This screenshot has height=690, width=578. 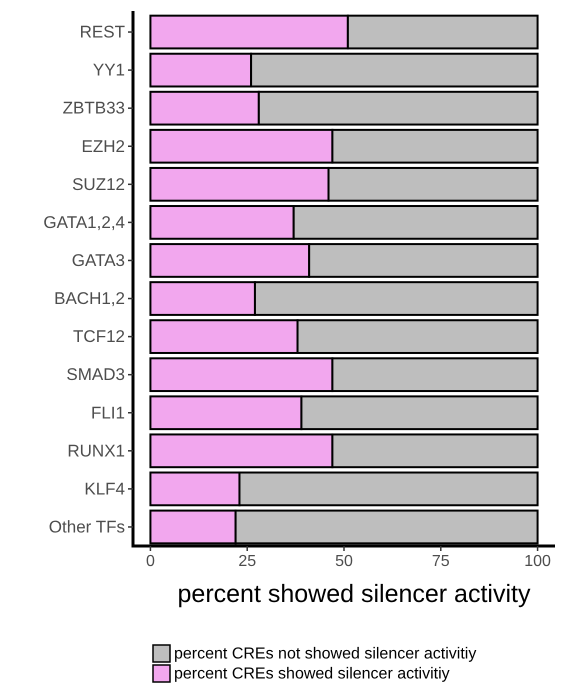 What do you see at coordinates (538, 561) in the screenshot?
I see `x-tick-label: 100` at bounding box center [538, 561].